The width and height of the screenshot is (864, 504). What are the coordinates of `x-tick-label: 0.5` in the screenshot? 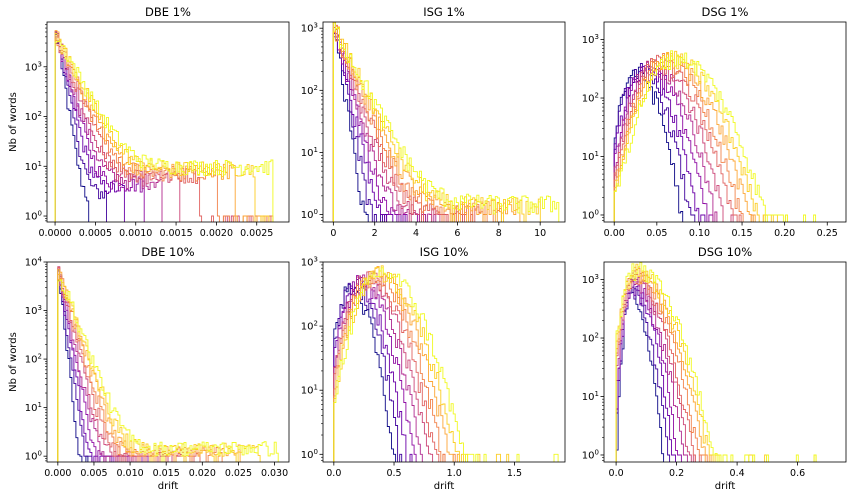 It's located at (393, 473).